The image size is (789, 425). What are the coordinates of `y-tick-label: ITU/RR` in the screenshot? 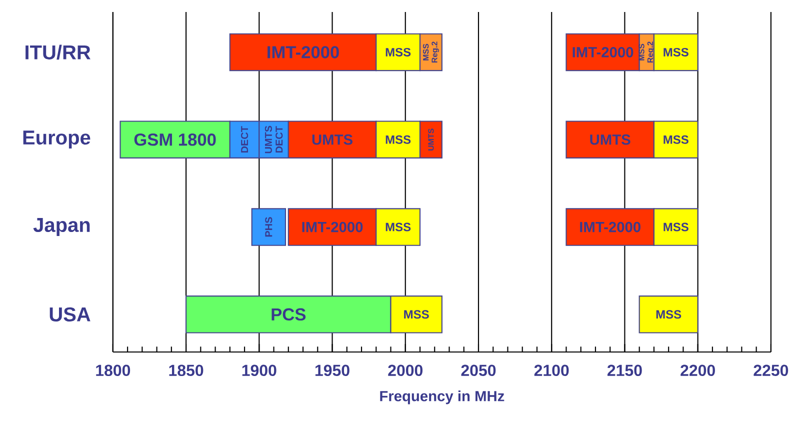 It's located at (58, 52).